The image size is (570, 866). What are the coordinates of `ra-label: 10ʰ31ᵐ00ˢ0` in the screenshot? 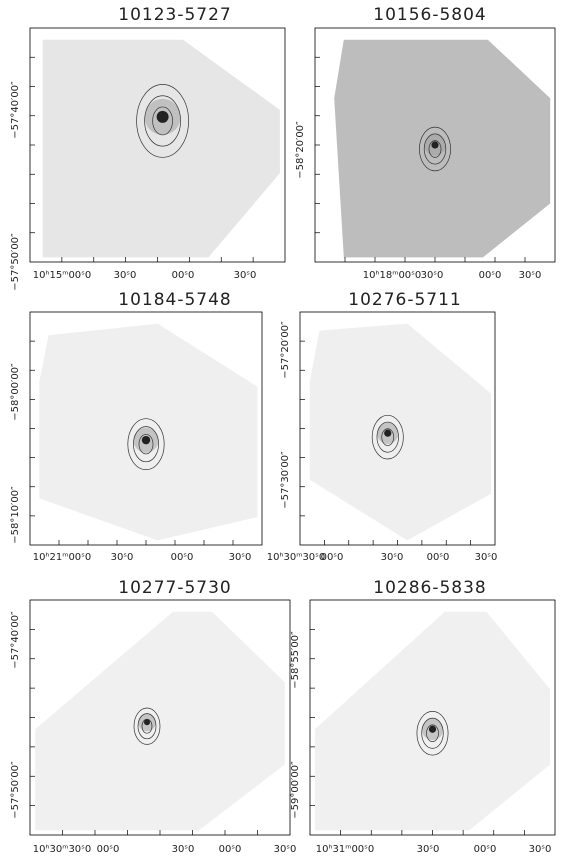 It's located at (345, 849).